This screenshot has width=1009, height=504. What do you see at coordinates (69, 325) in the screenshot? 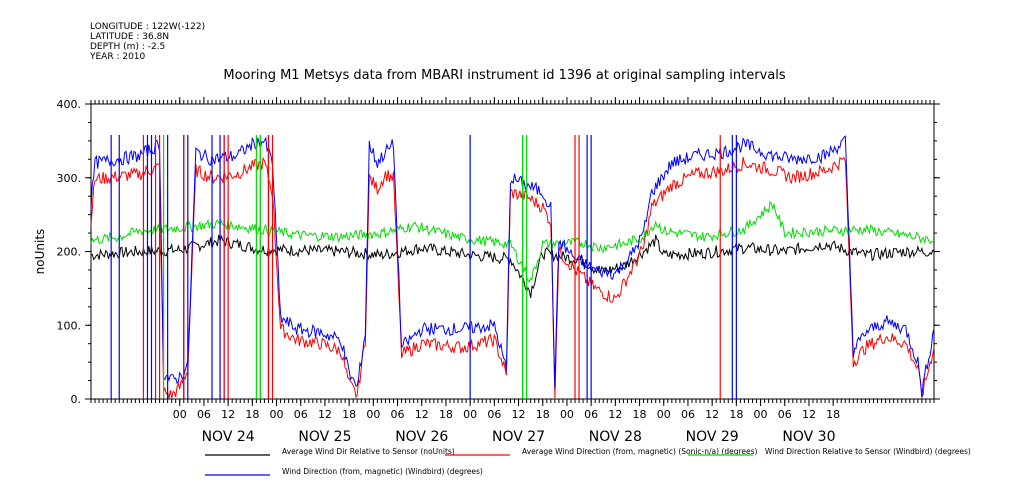
I see `y-tick-label: 100.` at bounding box center [69, 325].